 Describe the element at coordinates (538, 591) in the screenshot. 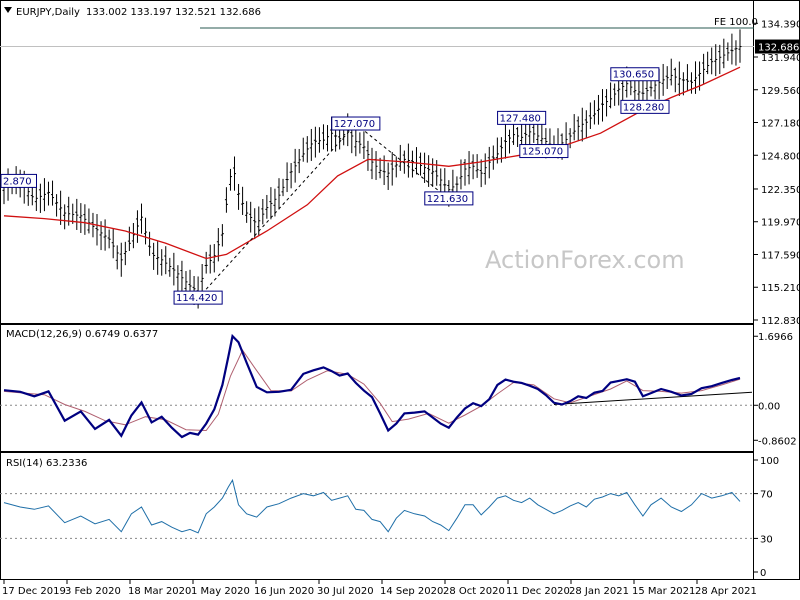

I see `date-axis-label: 11 Dec 2020` at that location.